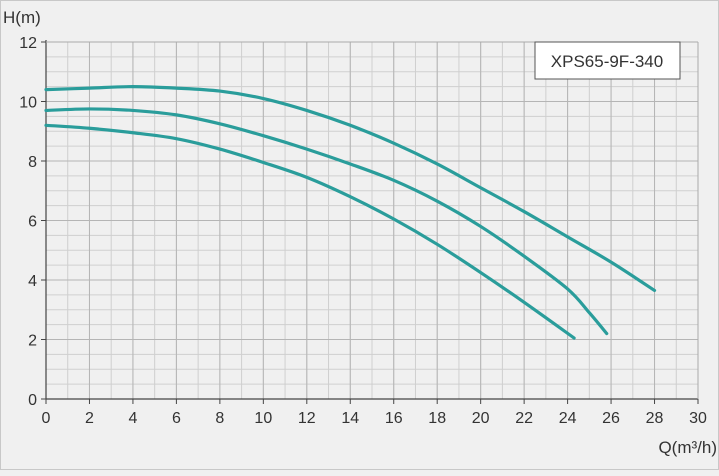 The height and width of the screenshot is (476, 719). I want to click on x-tick-label: 18, so click(437, 418).